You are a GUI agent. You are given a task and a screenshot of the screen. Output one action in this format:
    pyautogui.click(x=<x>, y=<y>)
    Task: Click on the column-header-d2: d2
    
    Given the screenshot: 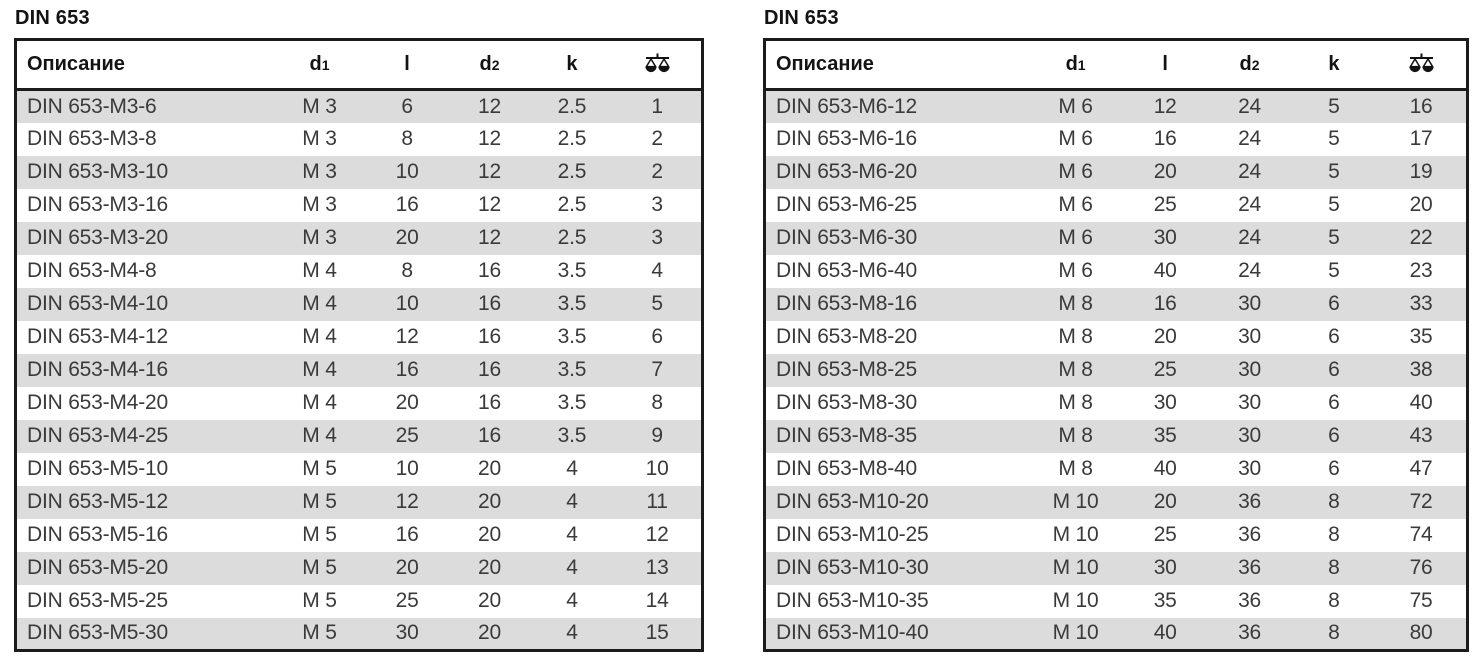 What is the action you would take?
    pyautogui.click(x=489, y=65)
    